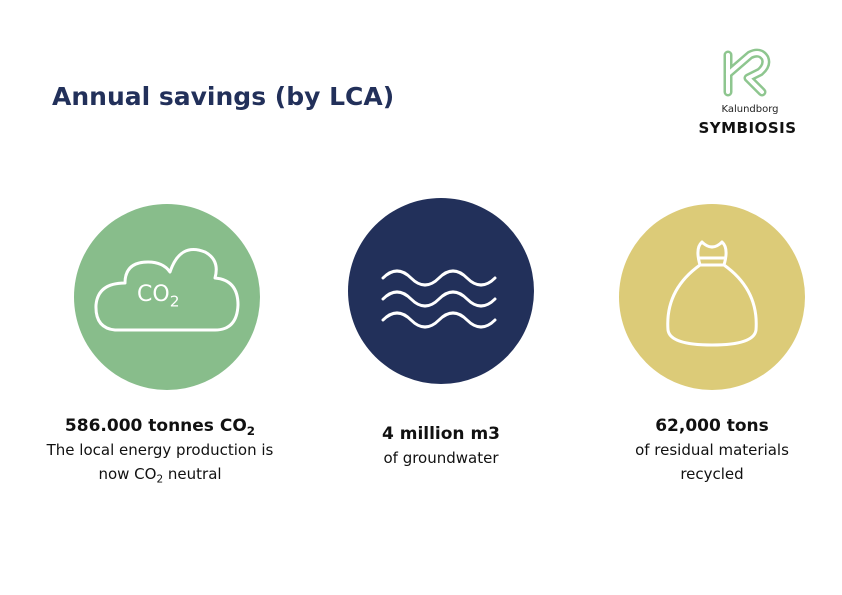 Image resolution: width=842 pixels, height=595 pixels. I want to click on headline: 586.000 tonnes CO2, so click(160, 426).